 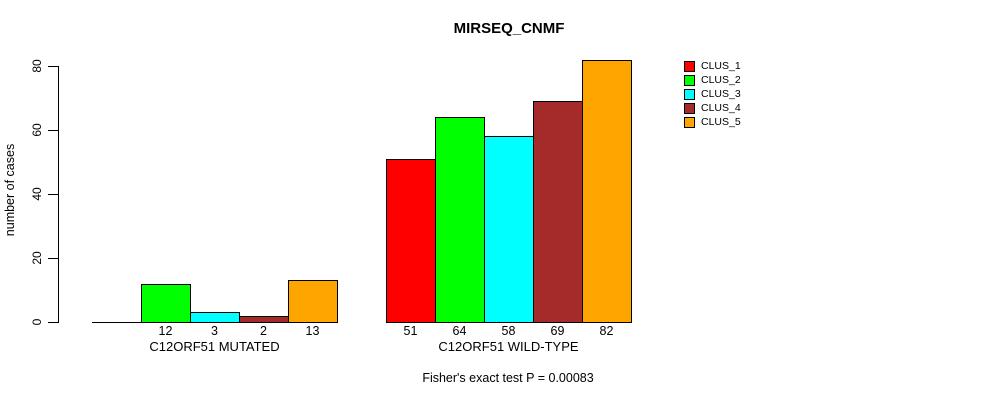 What do you see at coordinates (37, 130) in the screenshot?
I see `y-tick-label: 60` at bounding box center [37, 130].